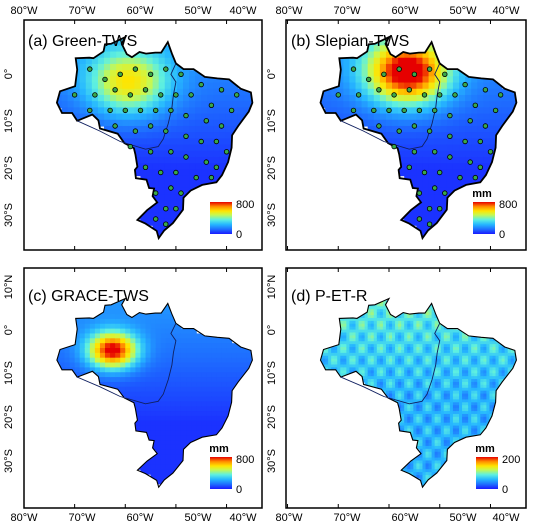 This screenshot has height=526, width=550. What do you see at coordinates (405, 11) in the screenshot?
I see `lon-tick-top: 60°W` at bounding box center [405, 11].